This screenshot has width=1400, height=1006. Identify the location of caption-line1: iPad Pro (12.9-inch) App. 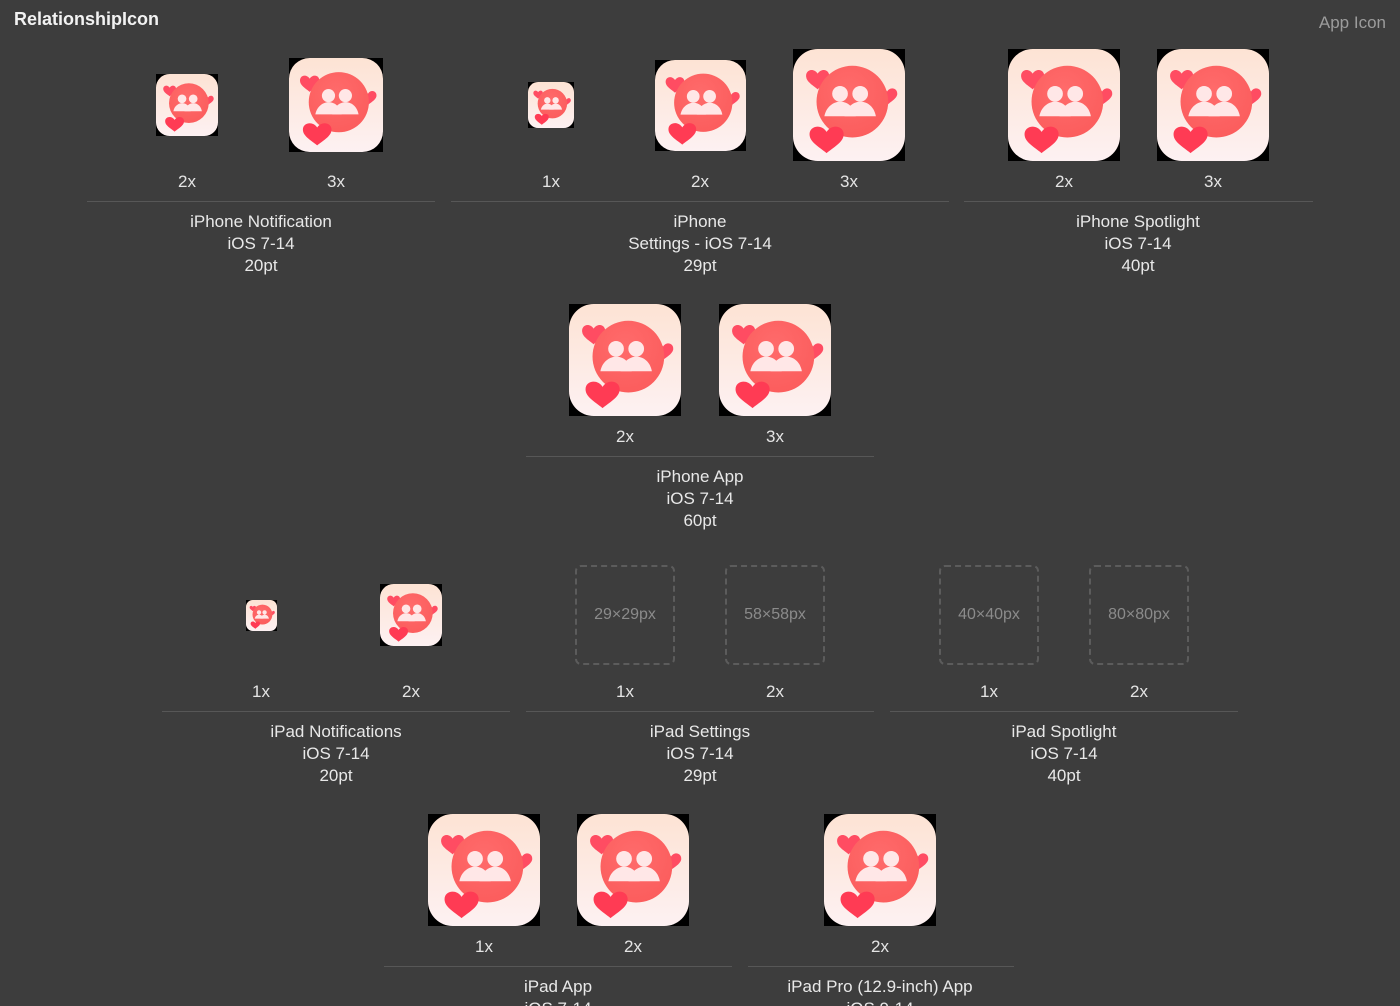
(880, 986).